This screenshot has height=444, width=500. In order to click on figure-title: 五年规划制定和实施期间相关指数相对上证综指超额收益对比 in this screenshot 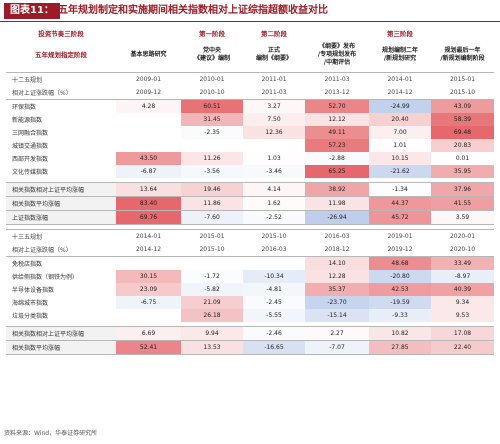, I will do `click(193, 10)`.